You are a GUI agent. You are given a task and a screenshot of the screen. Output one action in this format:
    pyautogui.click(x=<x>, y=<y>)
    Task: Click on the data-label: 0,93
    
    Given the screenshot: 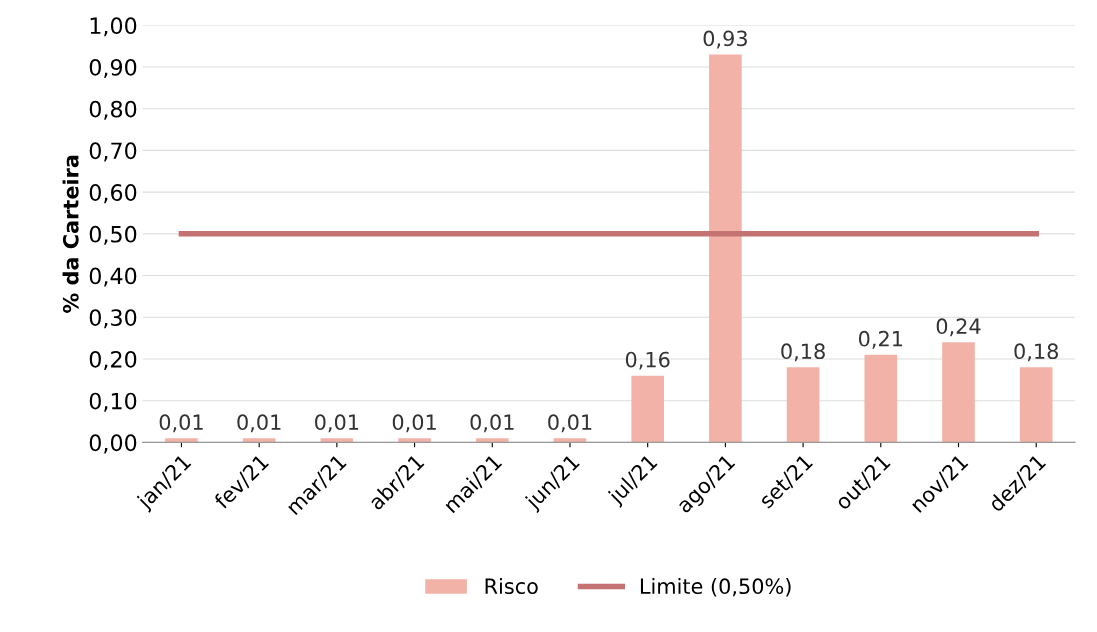 What is the action you would take?
    pyautogui.click(x=725, y=39)
    